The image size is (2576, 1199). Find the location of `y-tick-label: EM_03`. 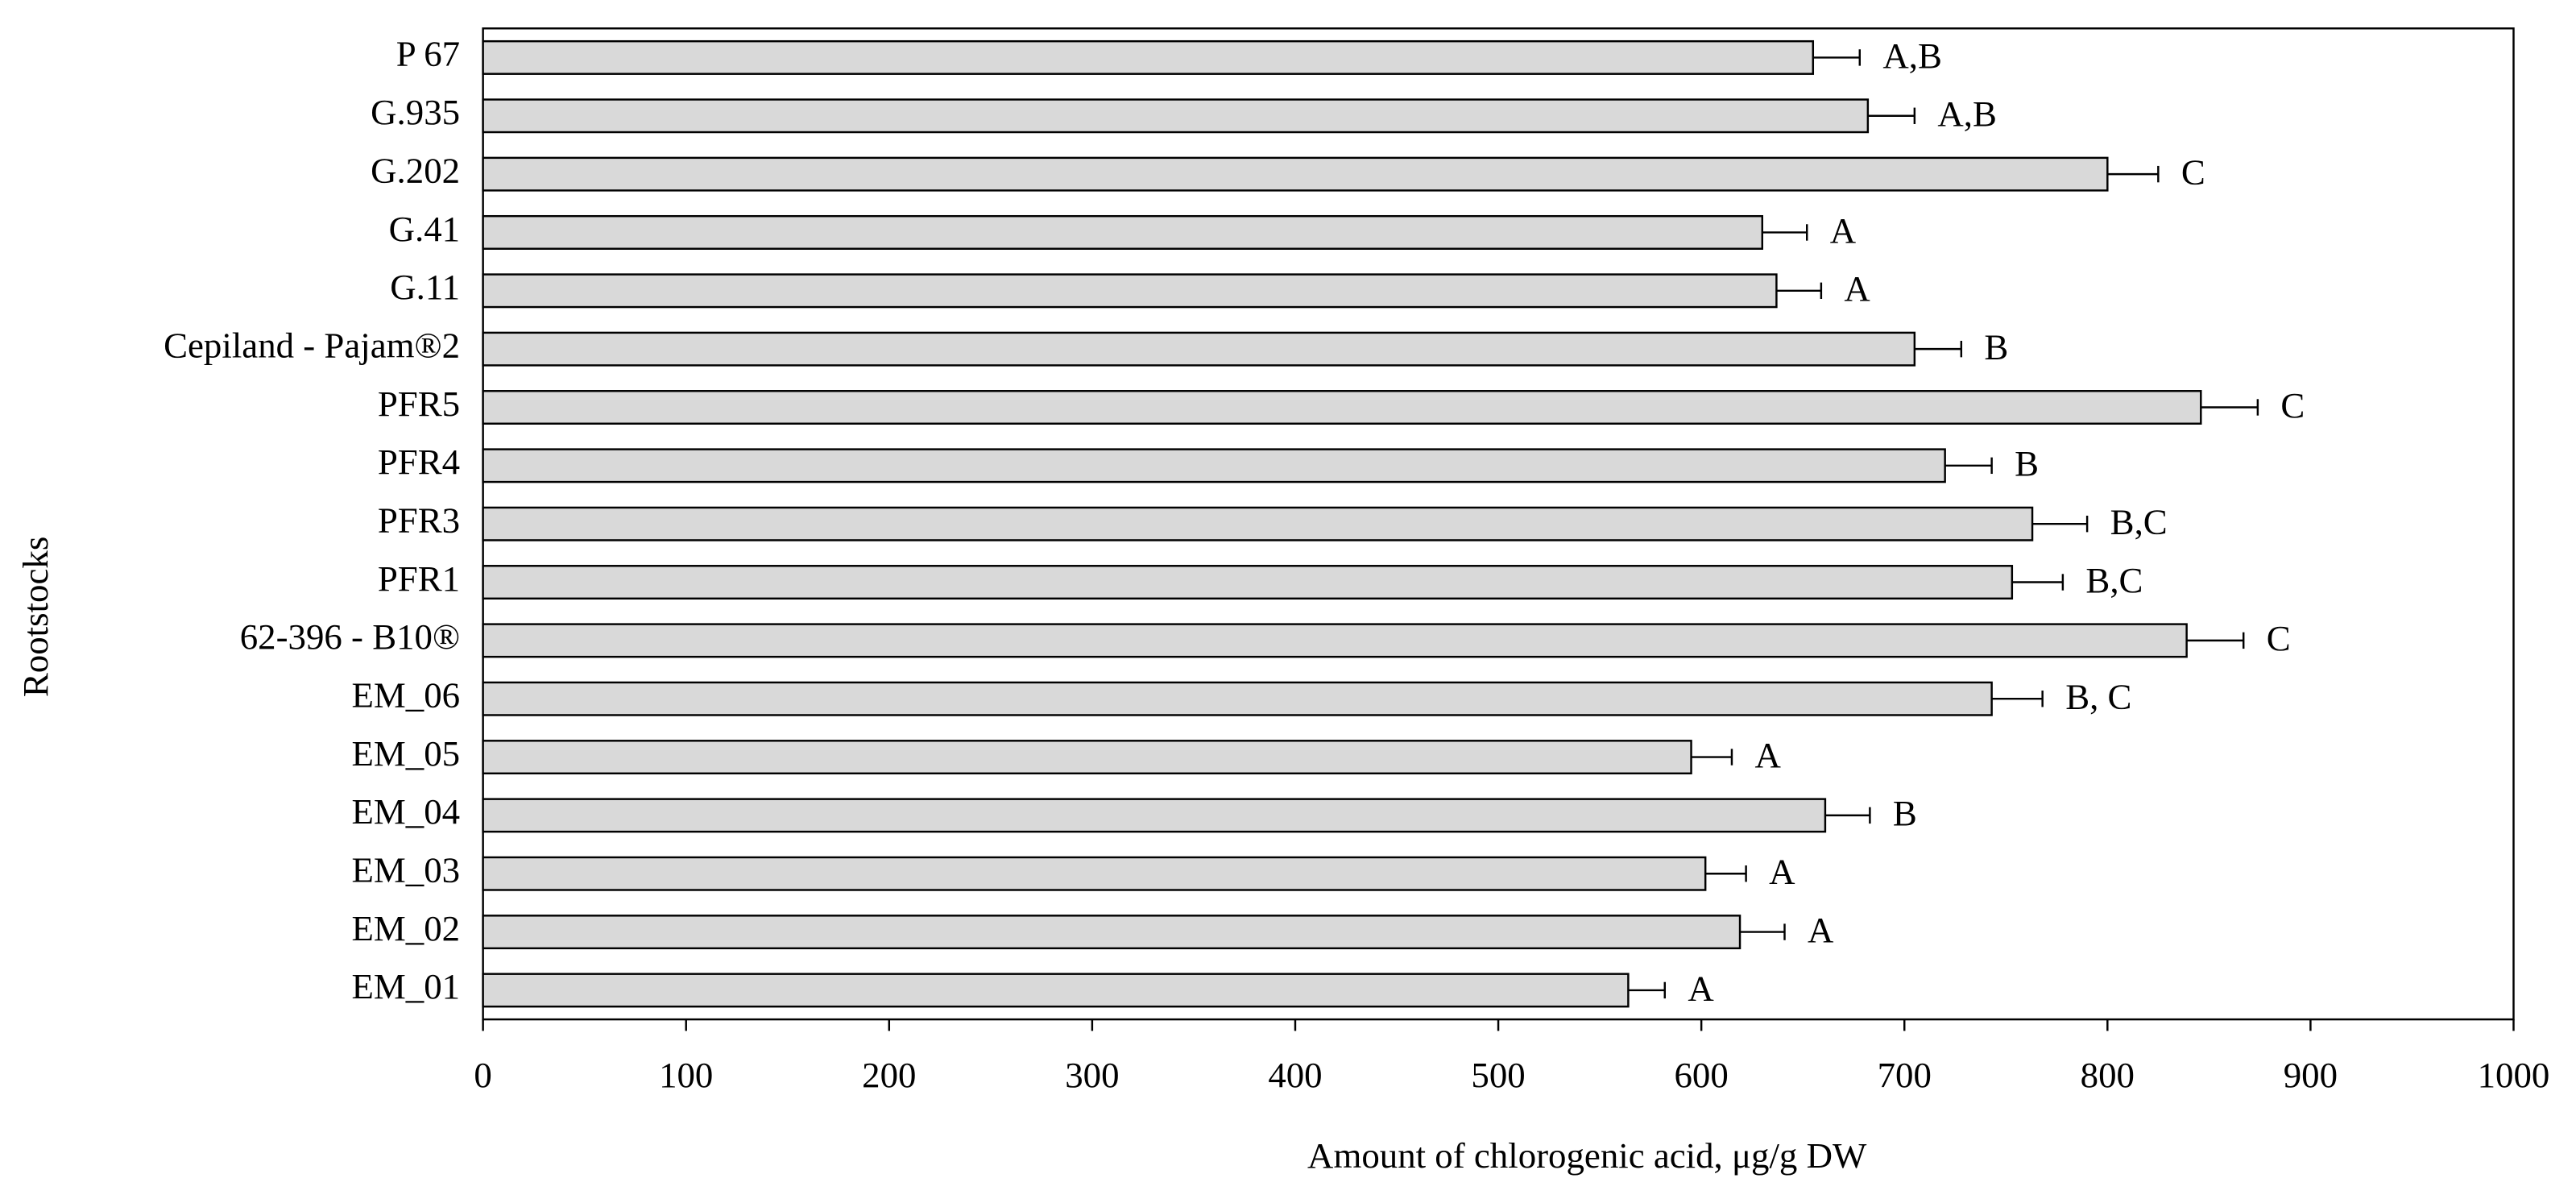

y-tick-label: EM_03 is located at coordinates (405, 870).